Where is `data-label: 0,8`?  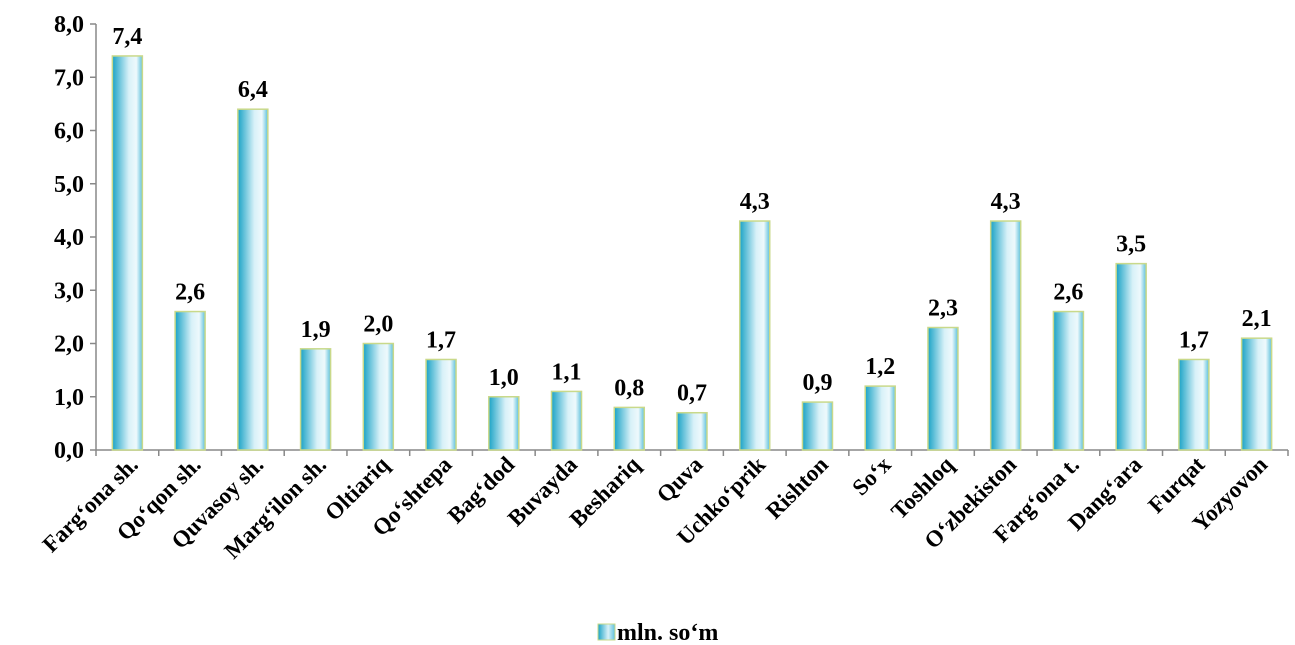
data-label: 0,8 is located at coordinates (629, 388).